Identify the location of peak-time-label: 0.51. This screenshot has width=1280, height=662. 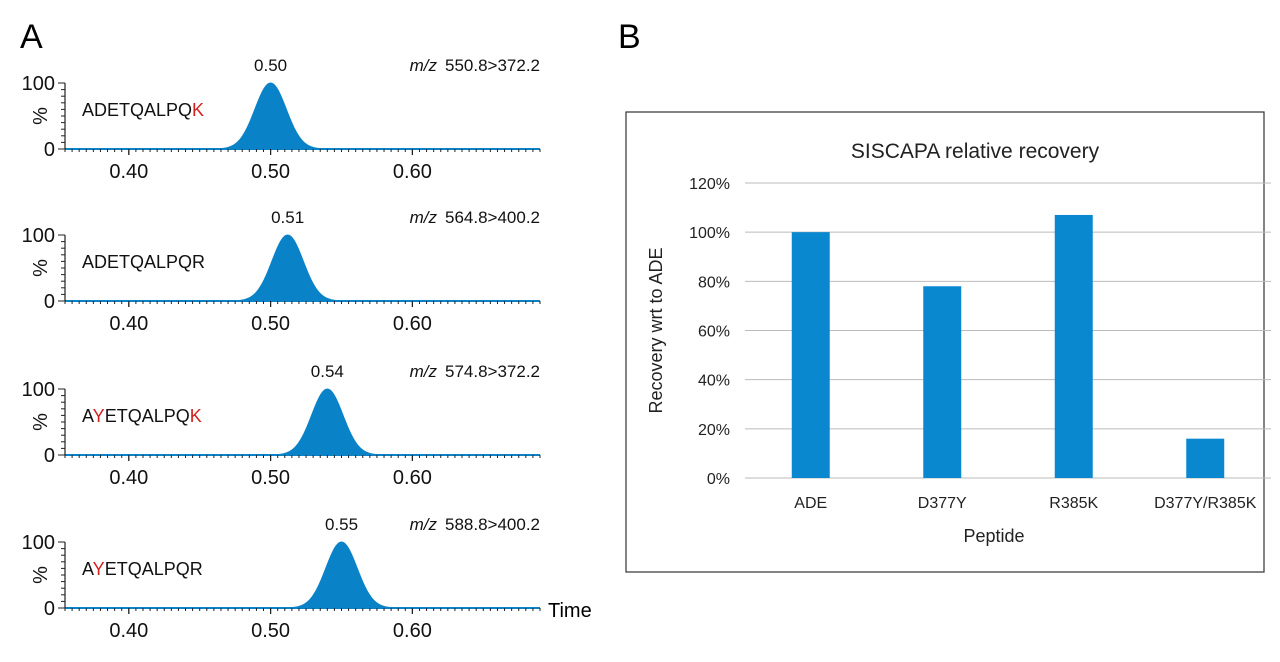
(287, 217).